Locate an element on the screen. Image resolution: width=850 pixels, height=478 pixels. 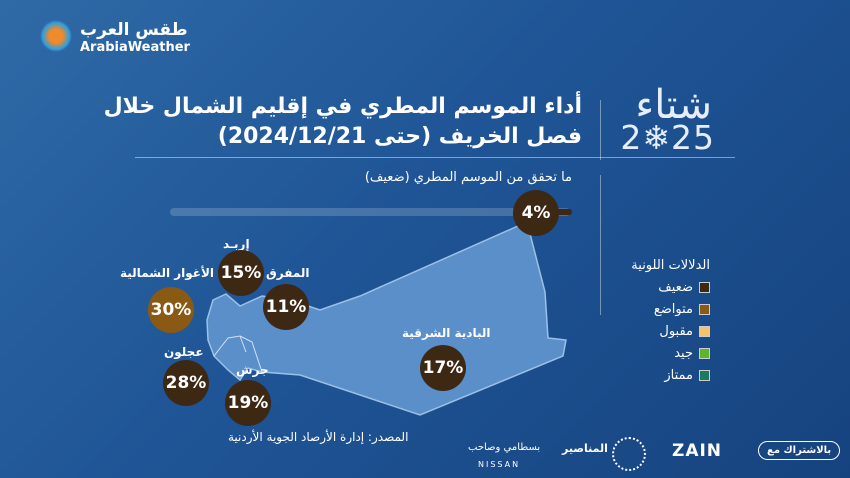
legend-label: ممتاز is located at coordinates (678, 375).